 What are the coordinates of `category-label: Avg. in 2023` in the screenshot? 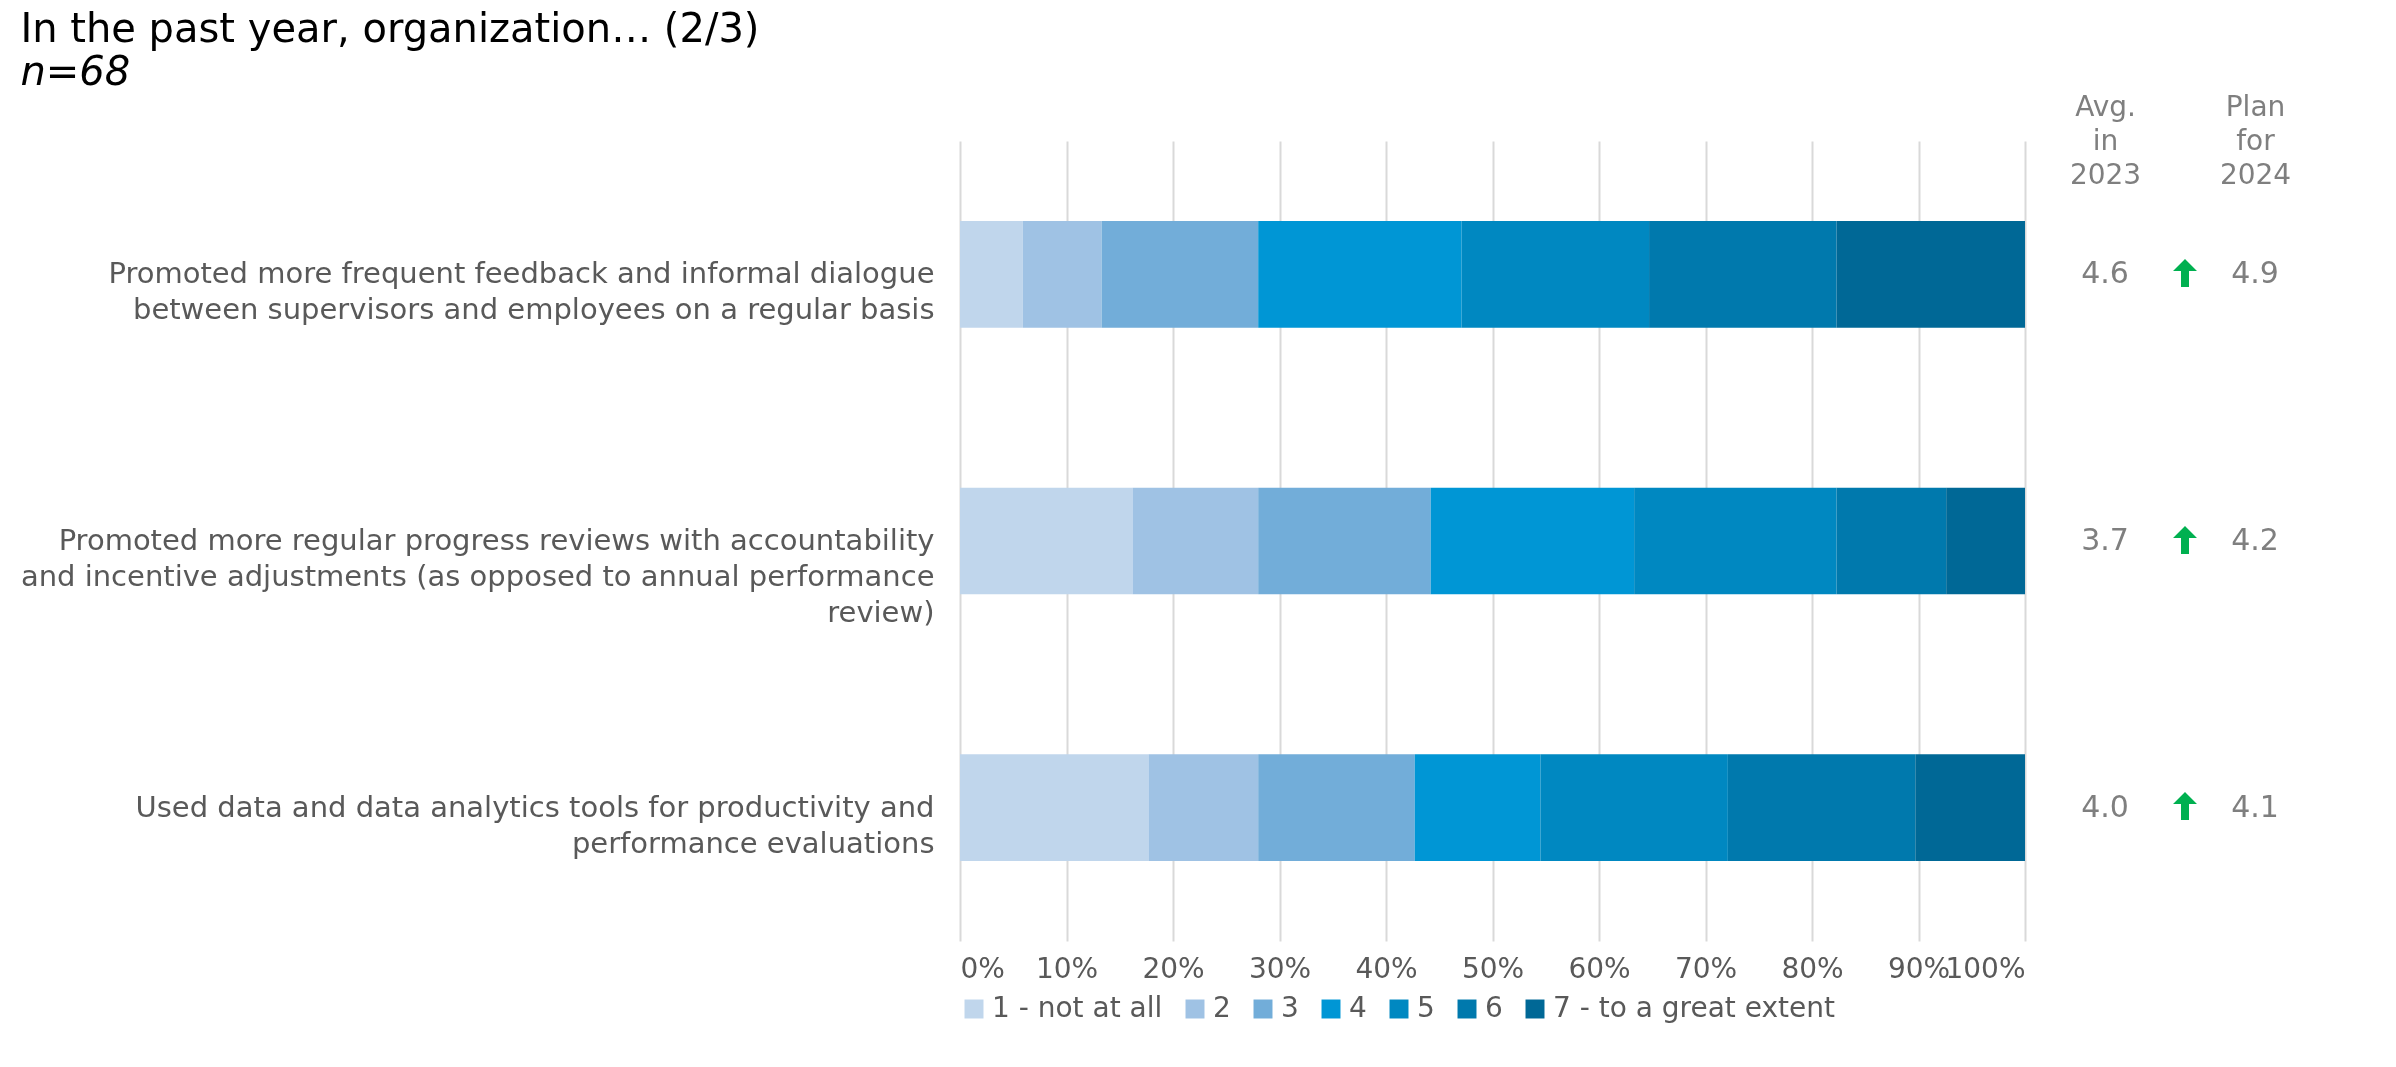 It's located at (2105, 140).